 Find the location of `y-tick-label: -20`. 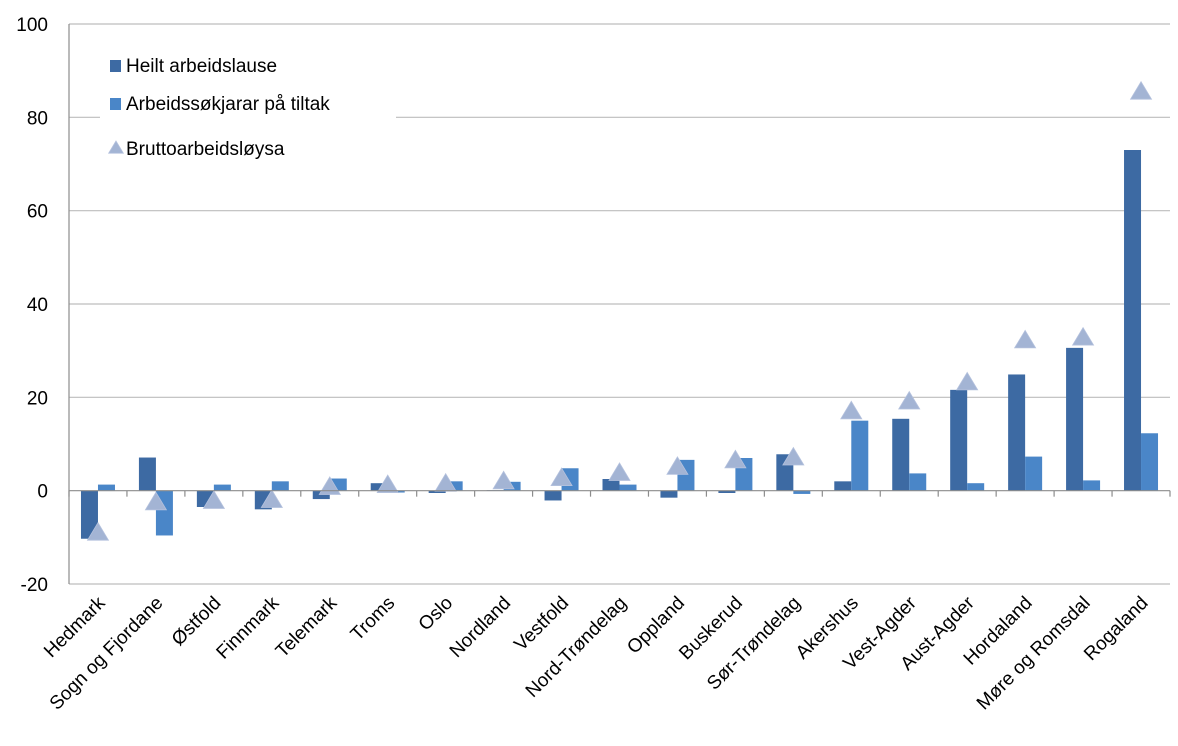

y-tick-label: -20 is located at coordinates (34, 585).